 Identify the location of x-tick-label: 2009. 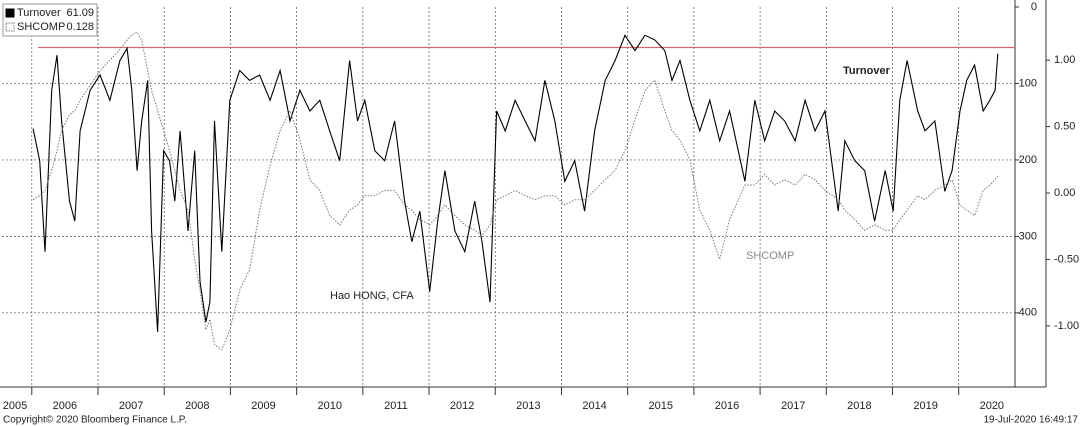
(263, 406).